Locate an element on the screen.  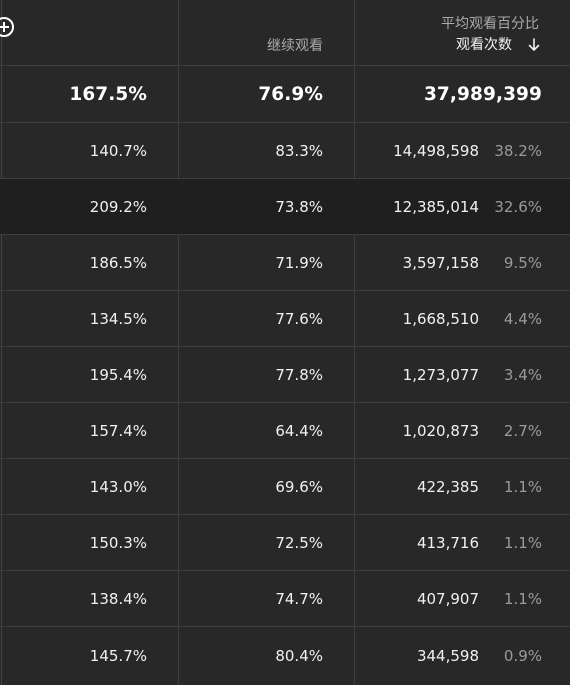
views-count: 1,668,510 is located at coordinates (440, 318).